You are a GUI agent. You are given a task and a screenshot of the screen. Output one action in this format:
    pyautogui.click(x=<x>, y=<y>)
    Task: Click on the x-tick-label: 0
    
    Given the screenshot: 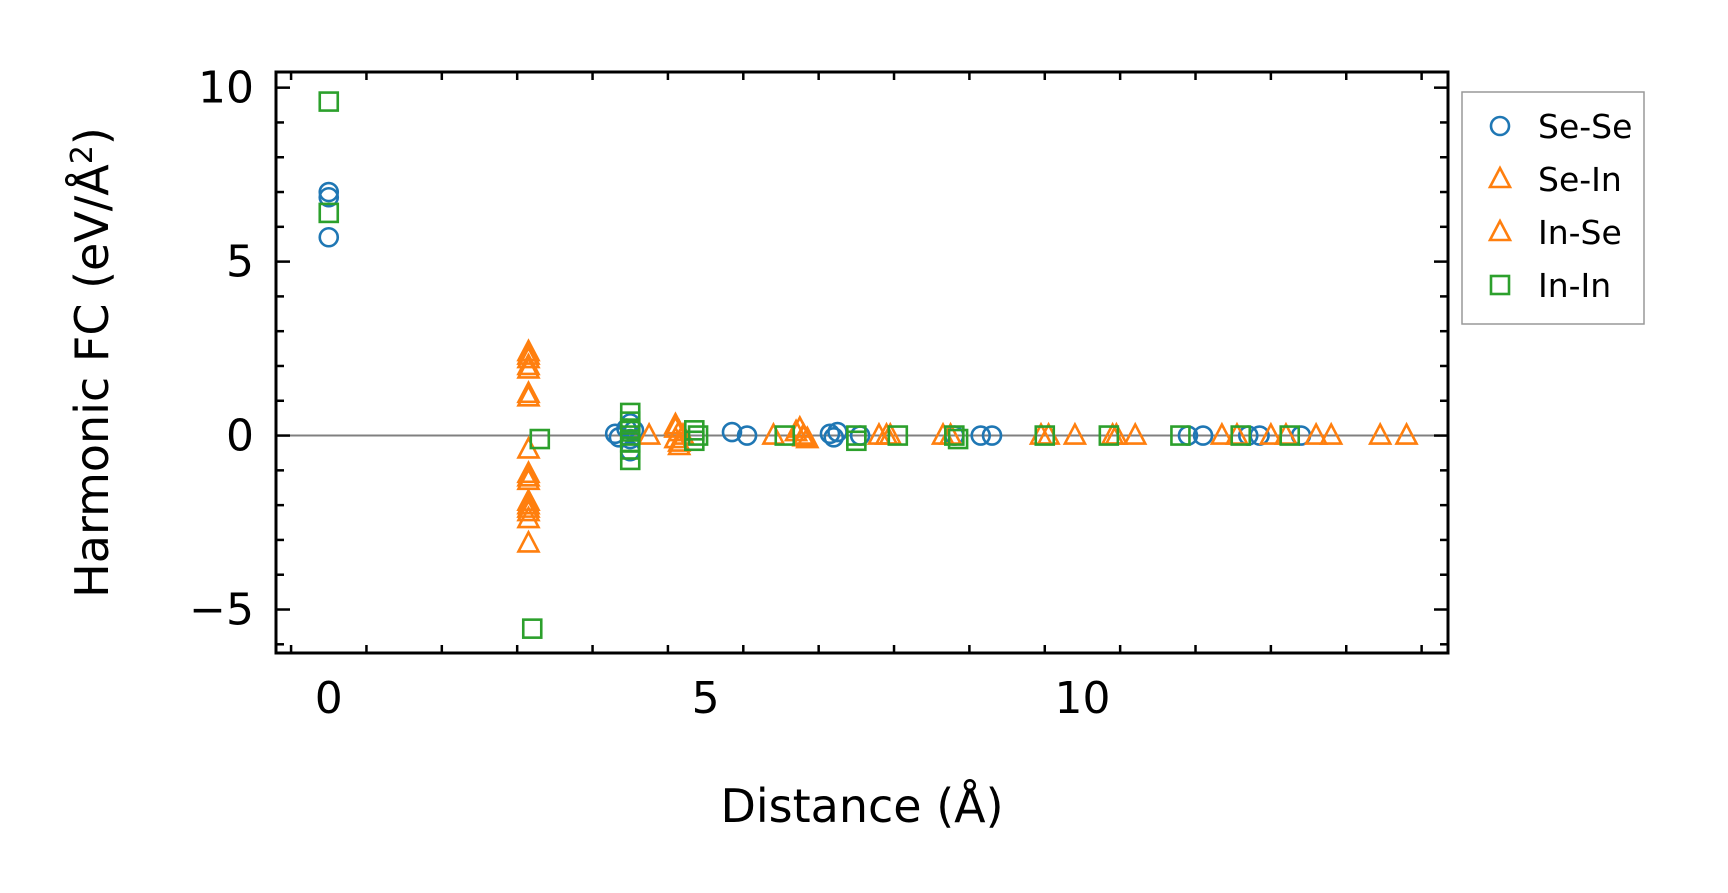 What is the action you would take?
    pyautogui.click(x=329, y=698)
    